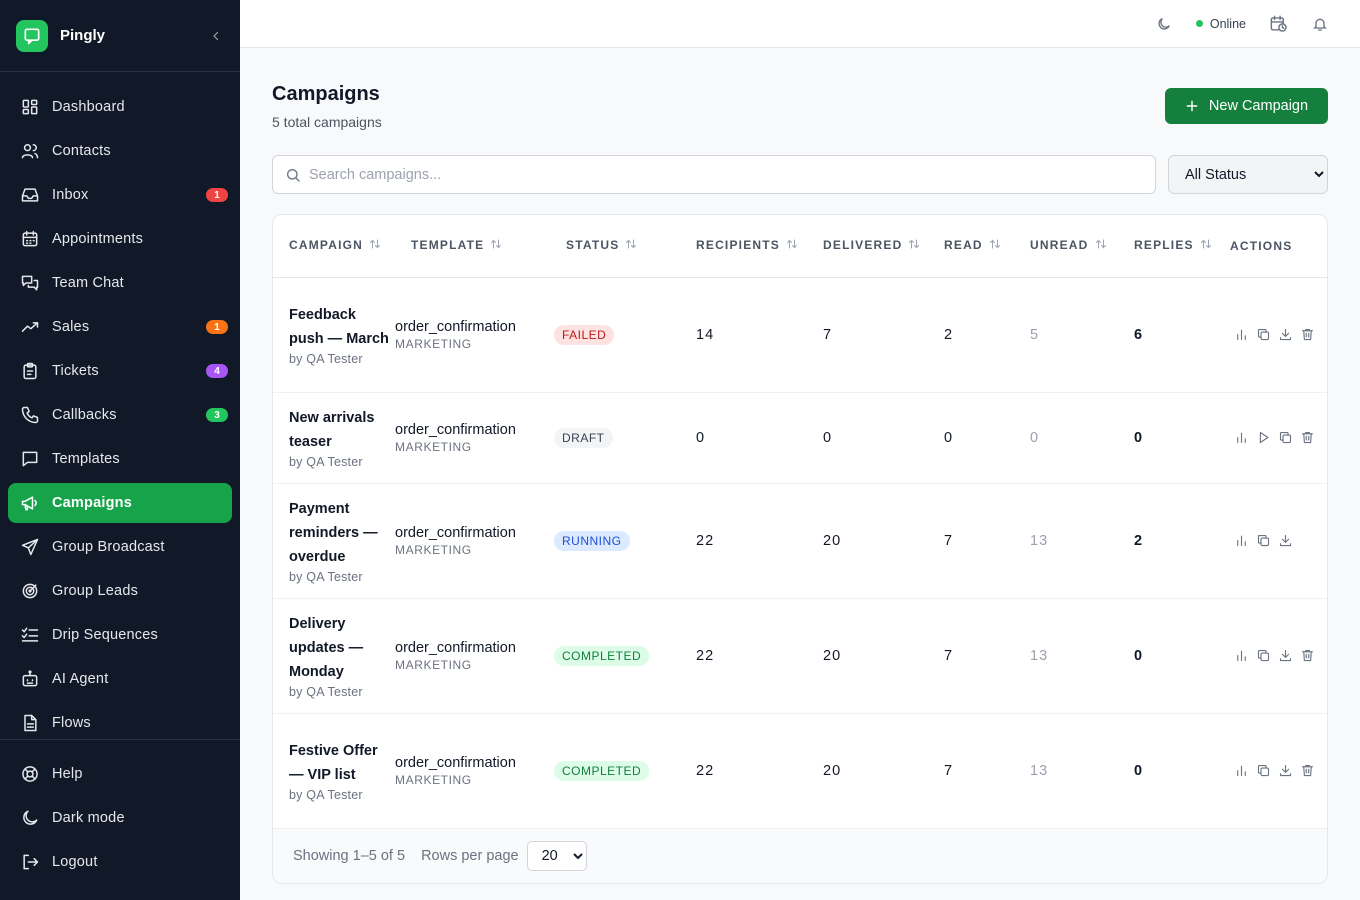 The image size is (1360, 900). What do you see at coordinates (120, 371) in the screenshot?
I see `sidebar-item-tickets: Tickets 4` at bounding box center [120, 371].